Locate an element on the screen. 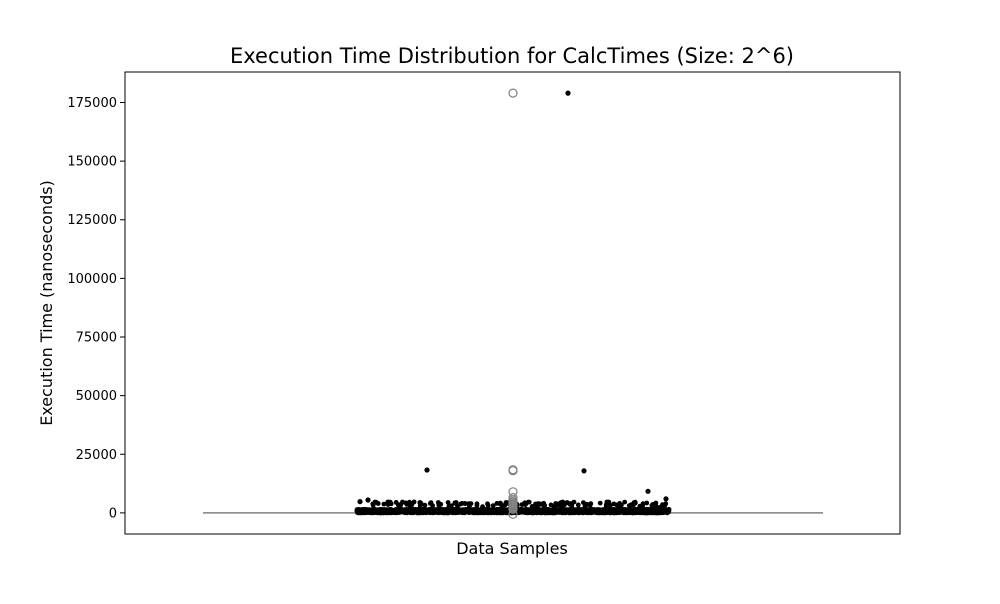 The height and width of the screenshot is (604, 1000). y-axis: 0 25000 50000 75000 100000 125000 150000 175000 is located at coordinates (96, 308).